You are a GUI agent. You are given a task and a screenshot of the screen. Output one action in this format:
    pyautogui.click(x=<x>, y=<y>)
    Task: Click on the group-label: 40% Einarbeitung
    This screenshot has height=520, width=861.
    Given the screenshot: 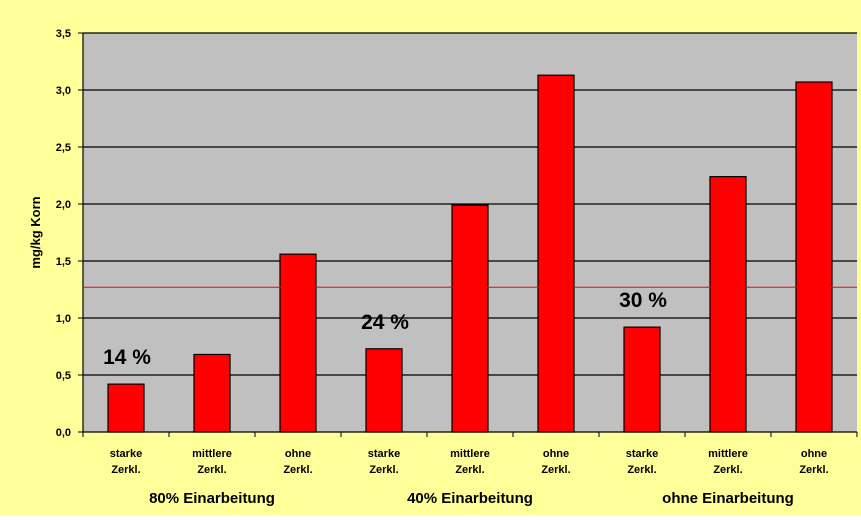 What is the action you would take?
    pyautogui.click(x=470, y=498)
    